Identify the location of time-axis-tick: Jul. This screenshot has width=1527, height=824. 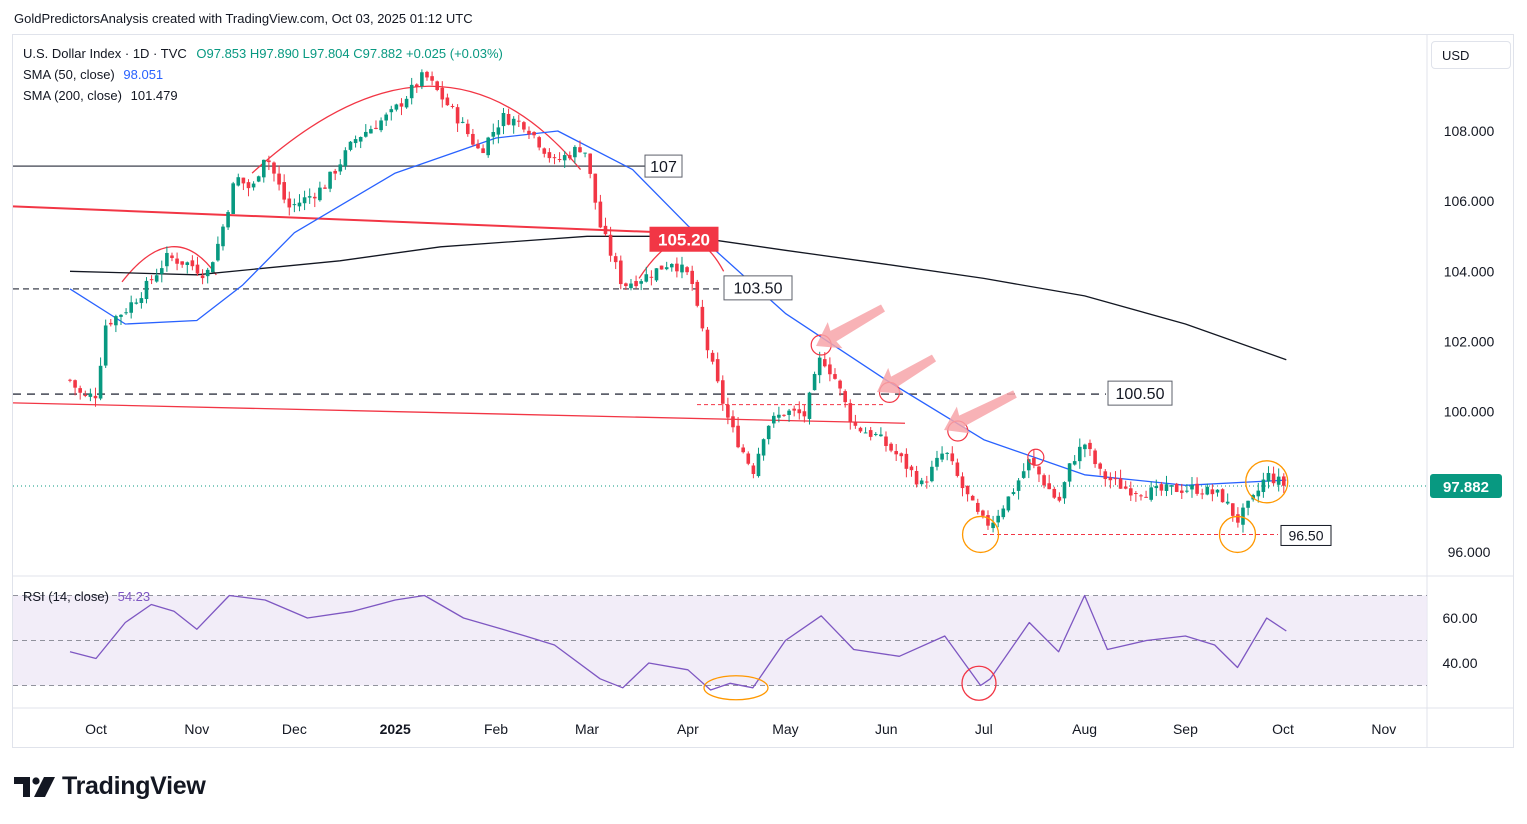
(984, 729).